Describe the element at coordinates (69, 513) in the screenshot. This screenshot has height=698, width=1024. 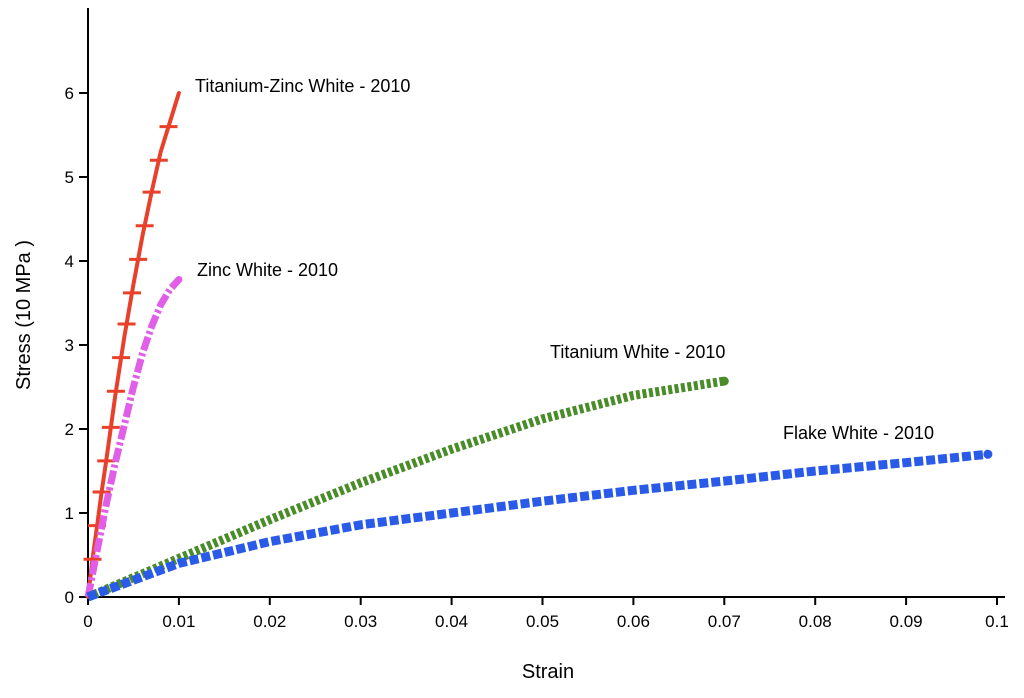
I see `y-tick-label: 1` at that location.